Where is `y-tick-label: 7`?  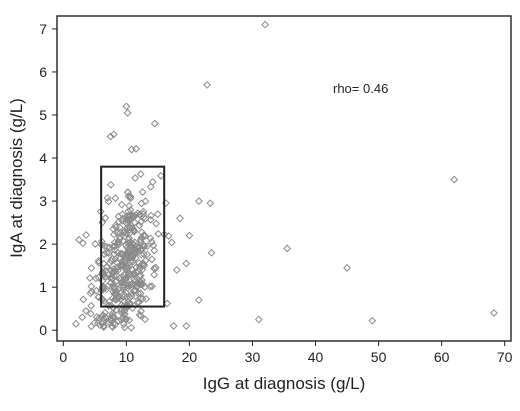
y-tick-label: 7 is located at coordinates (43, 29).